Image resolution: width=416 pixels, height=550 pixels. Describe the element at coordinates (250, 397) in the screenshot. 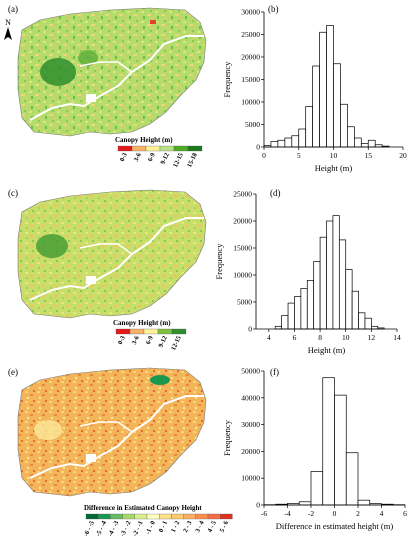

I see `y-tick-label: 40000` at that location.